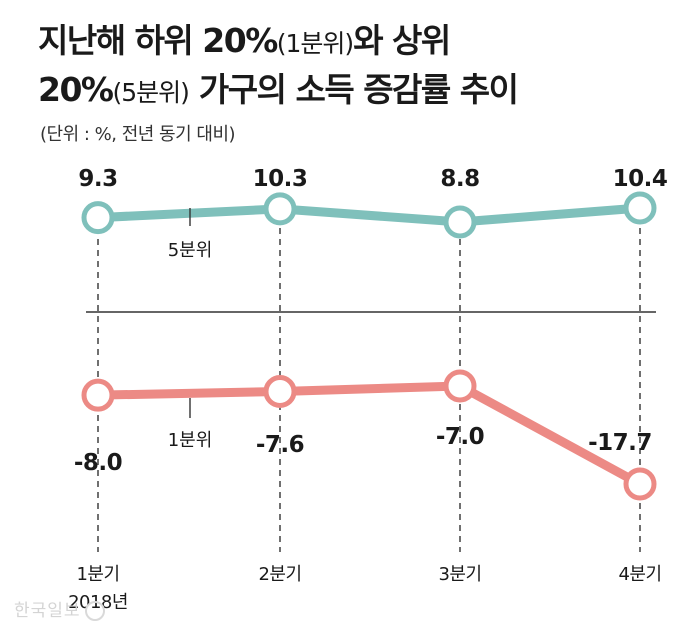  Describe the element at coordinates (138, 134) in the screenshot. I see `unit-note: (단위 : %, 전년 동기 대비)` at that location.